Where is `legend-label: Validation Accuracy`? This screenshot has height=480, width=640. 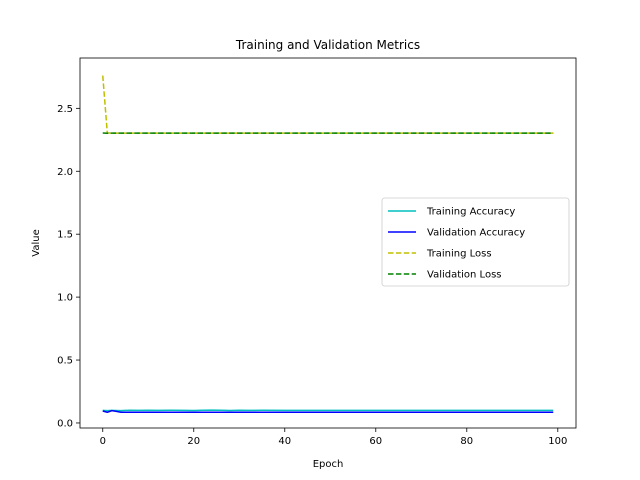
legend-label: Validation Accuracy is located at coordinates (476, 233).